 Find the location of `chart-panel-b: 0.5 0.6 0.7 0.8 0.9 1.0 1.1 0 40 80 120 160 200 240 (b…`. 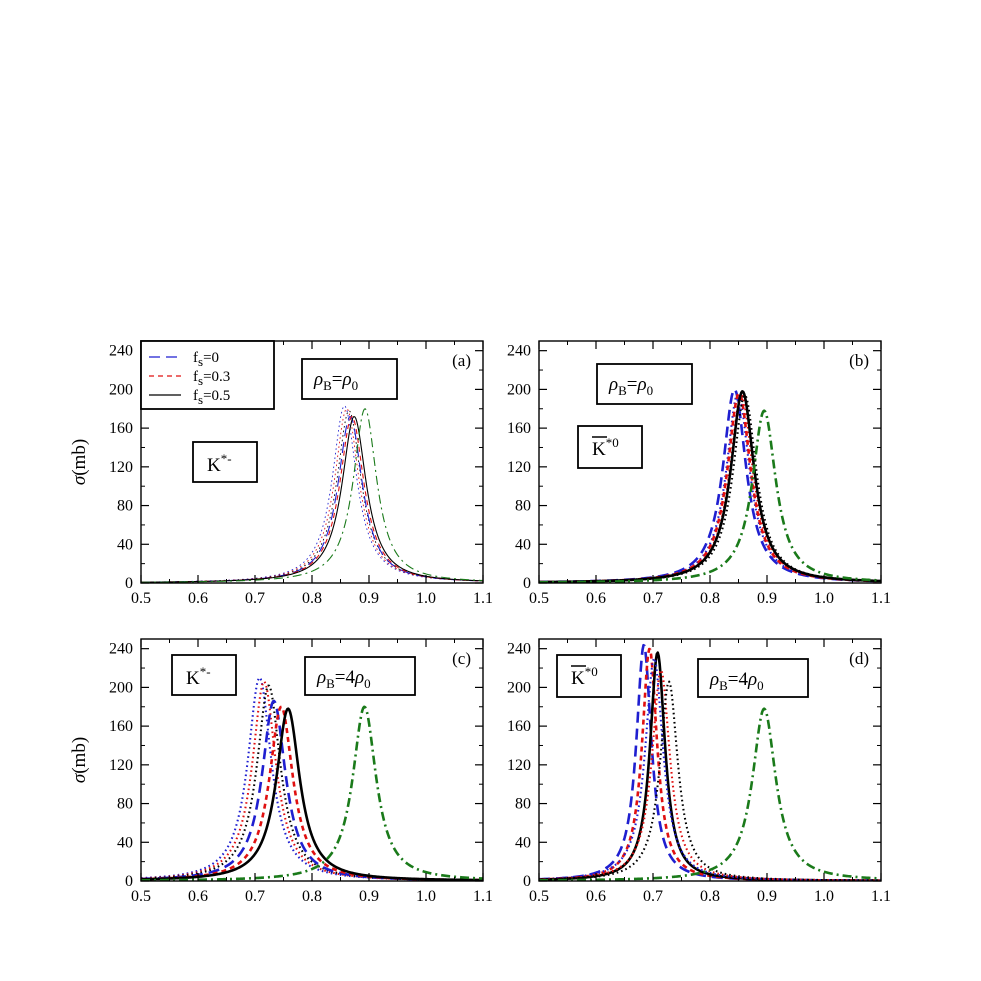

chart-panel-b: 0.5 0.6 0.7 0.8 0.9 1.0 1.1 0 40 80 120 160 200 240 (b… is located at coordinates (699, 473).